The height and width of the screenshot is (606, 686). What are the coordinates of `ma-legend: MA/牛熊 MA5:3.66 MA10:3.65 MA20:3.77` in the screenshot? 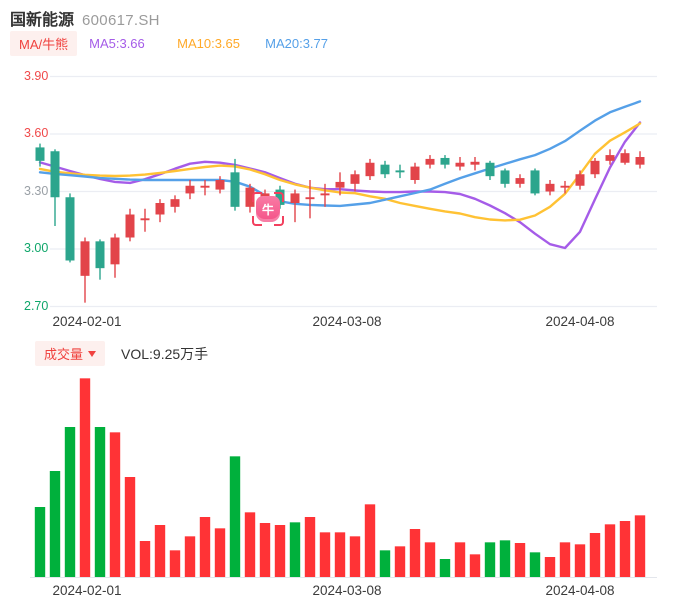 It's located at (169, 43).